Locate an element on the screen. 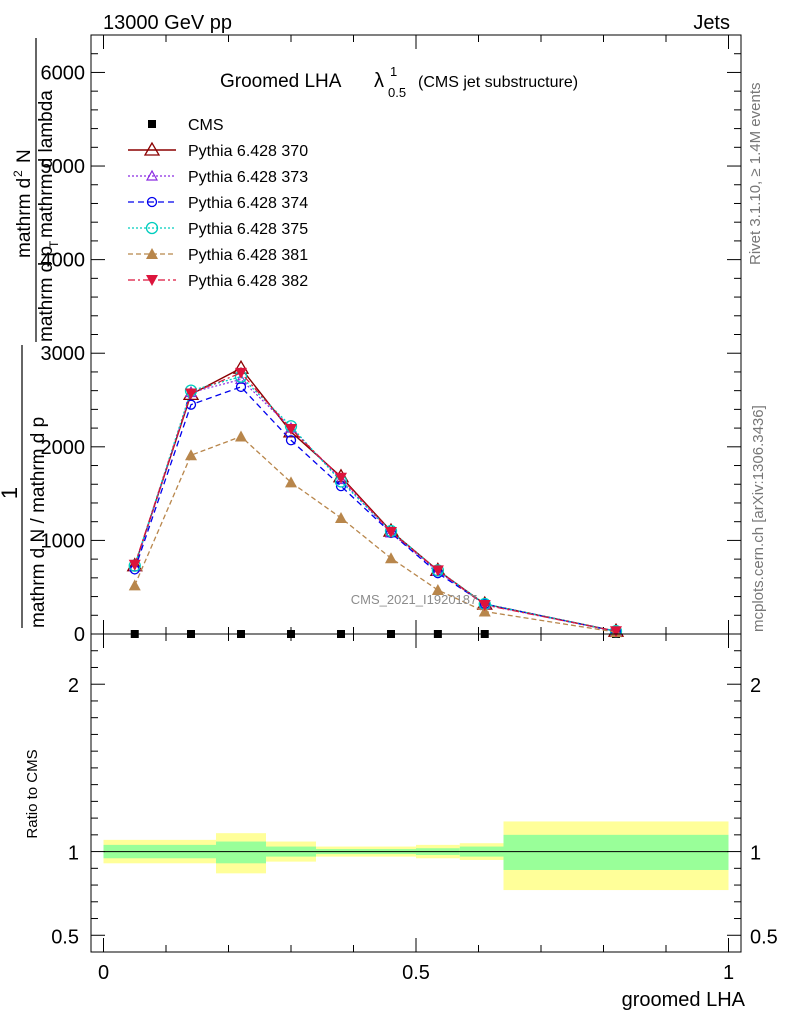 The width and height of the screenshot is (786, 1024). ratio-ytick-label-right: 0.5 is located at coordinates (764, 937).